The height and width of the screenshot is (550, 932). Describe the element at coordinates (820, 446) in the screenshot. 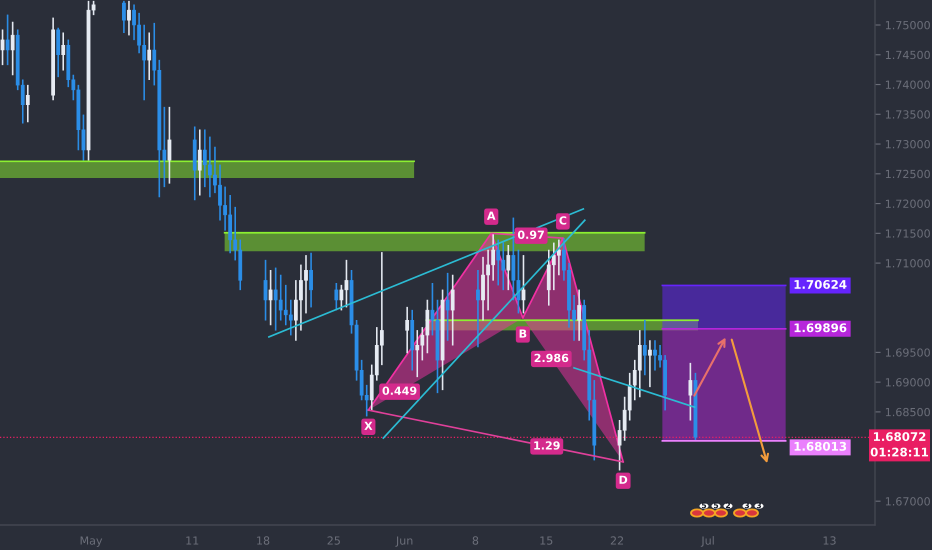

I see `data-label: 1.68013` at that location.